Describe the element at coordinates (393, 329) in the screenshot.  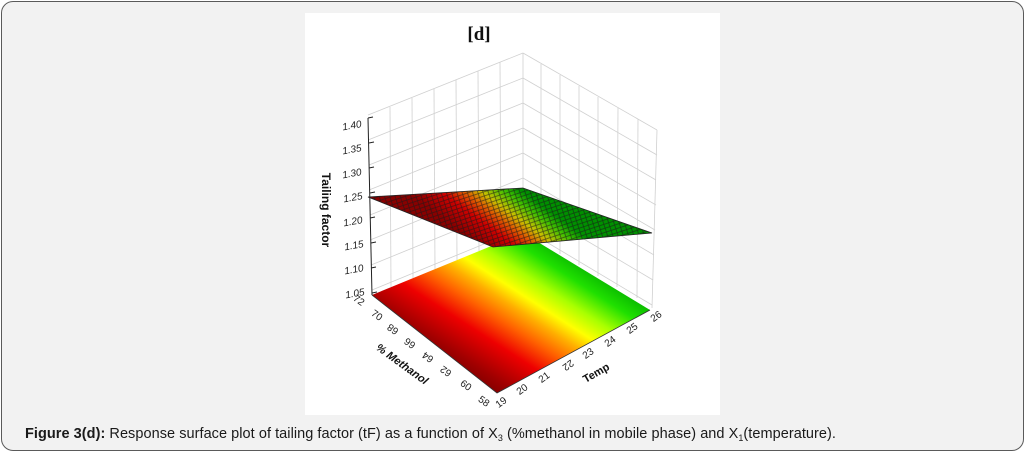
I see `svg-text: 68` at that location.